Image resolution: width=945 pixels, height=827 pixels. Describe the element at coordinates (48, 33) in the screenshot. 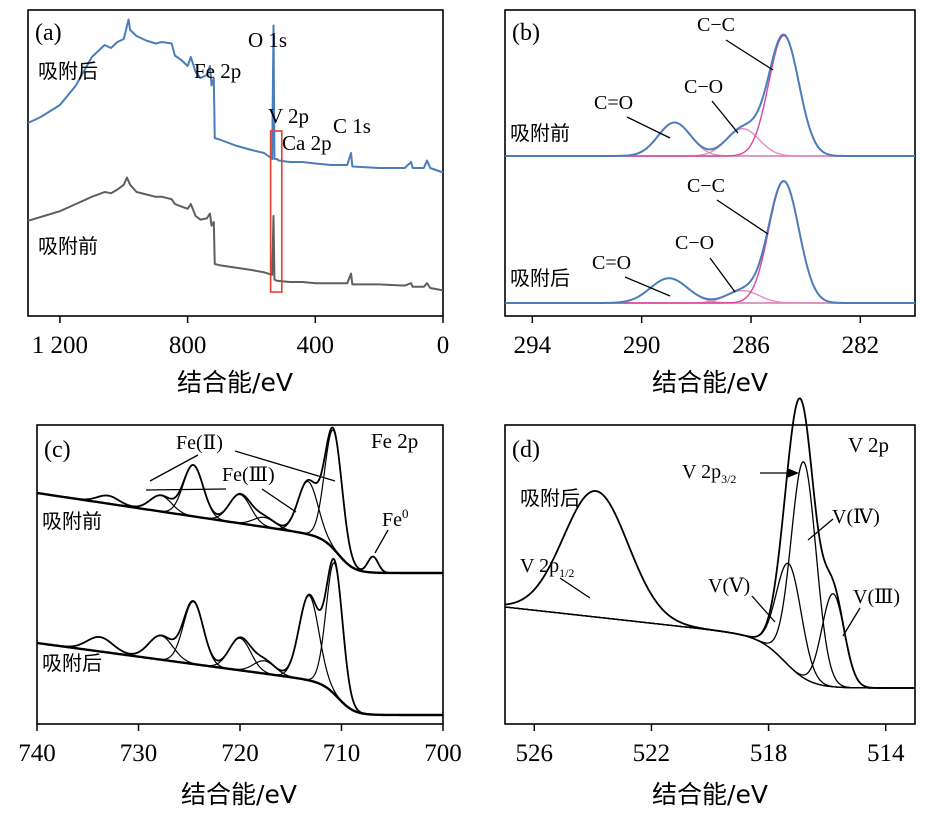

I see `panel-a-label: (a)` at that location.